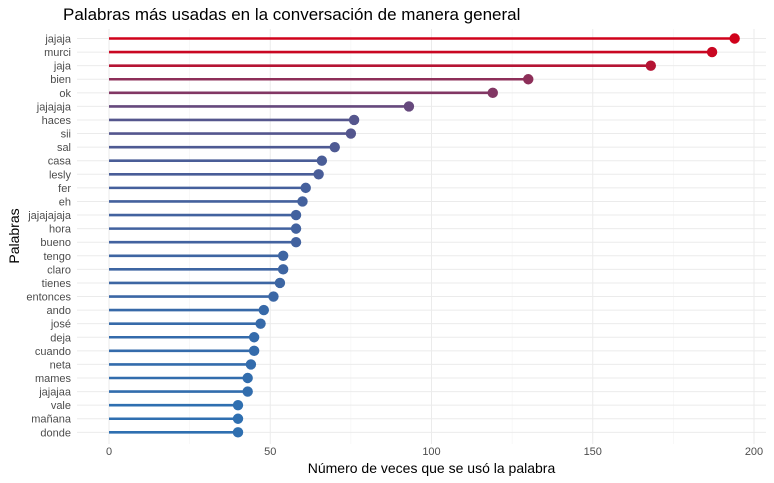  Describe the element at coordinates (53, 379) in the screenshot. I see `y-tick-label: mames` at that location.